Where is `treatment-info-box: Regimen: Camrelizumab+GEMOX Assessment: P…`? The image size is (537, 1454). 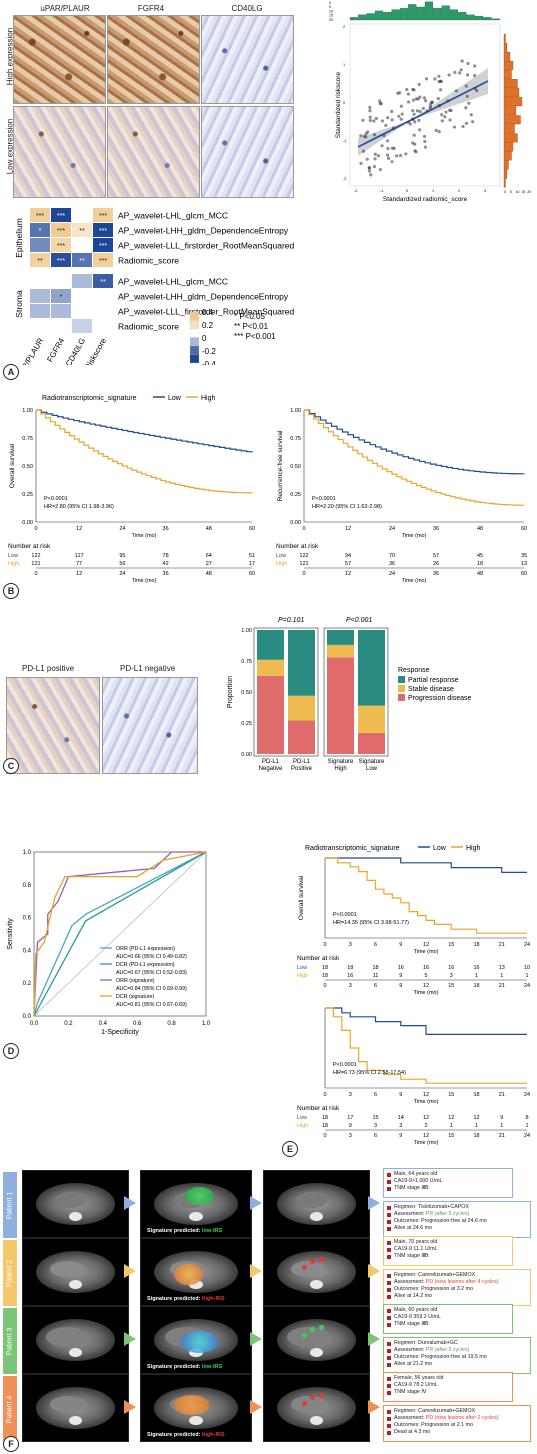 treatment-info-box: Regimen: Camrelizumab+GEMOX Assessment: P… is located at coordinates (457, 1287).